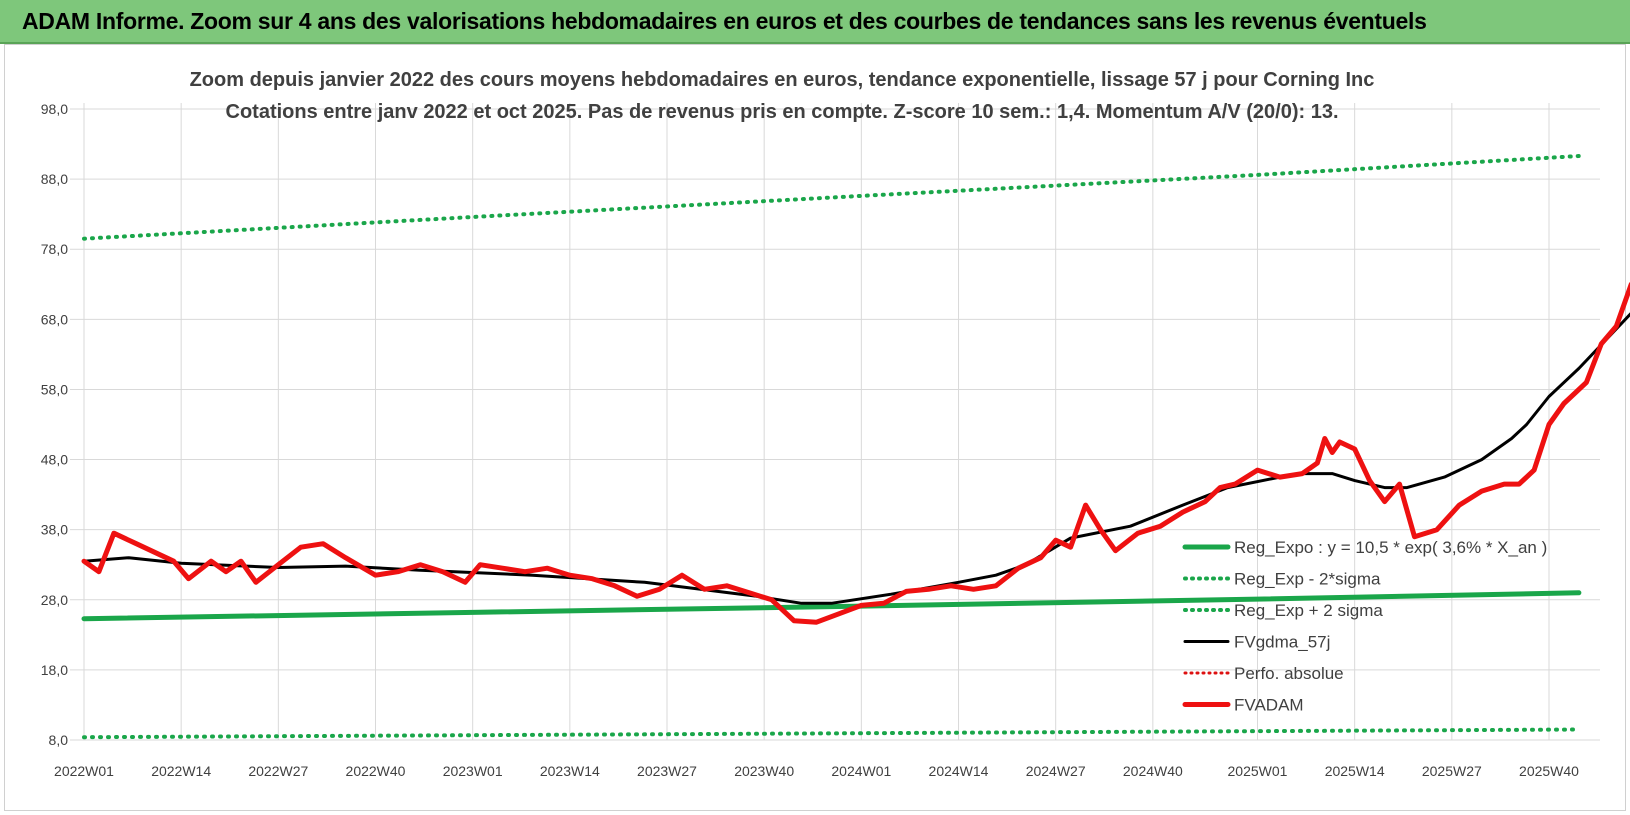 The image size is (1630, 815). I want to click on x-tick-label: 2024W01, so click(861, 771).